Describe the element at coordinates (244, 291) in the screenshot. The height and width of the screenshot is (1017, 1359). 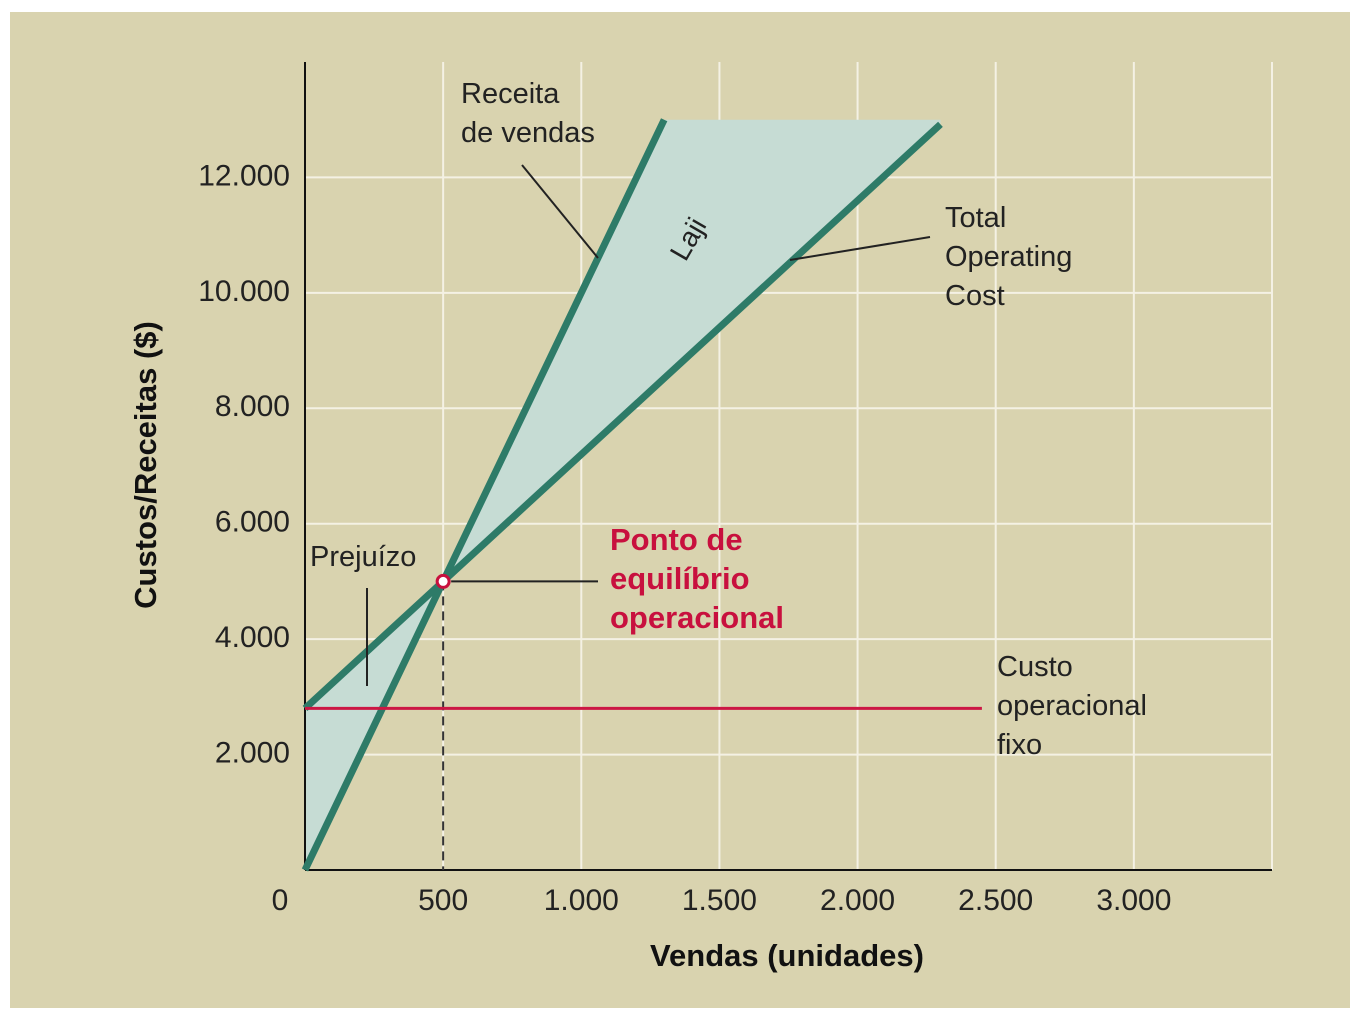
I see `y-tick-label: 10.000` at that location.